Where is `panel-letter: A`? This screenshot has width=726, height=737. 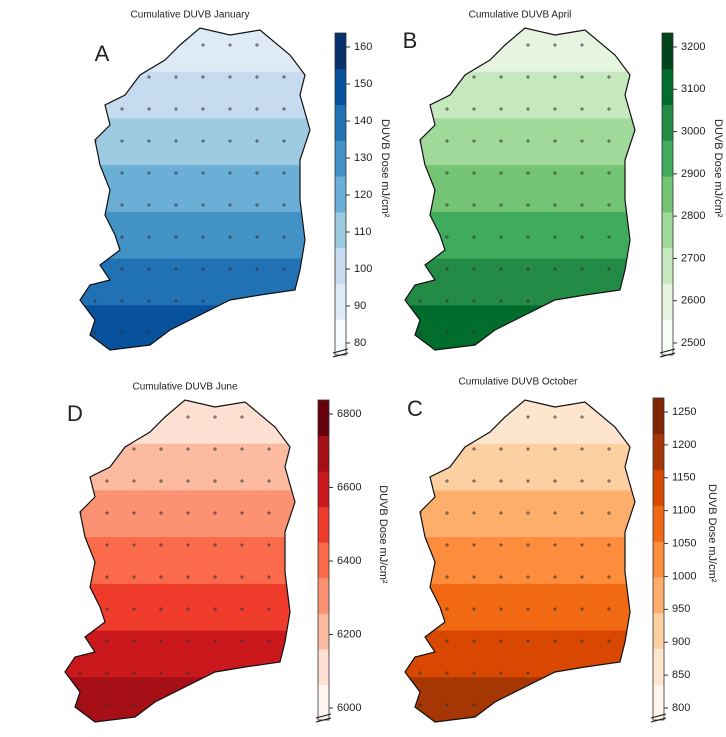 panel-letter: A is located at coordinates (102, 53).